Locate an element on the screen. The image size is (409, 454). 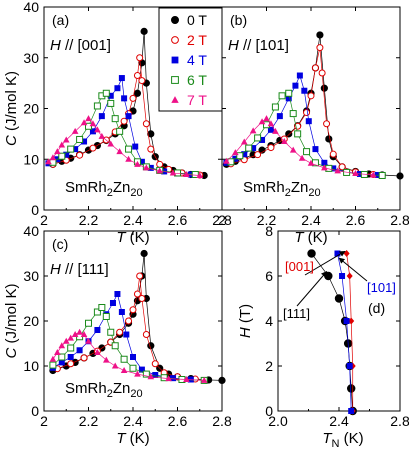
y-tick-label: 40 is located at coordinates (31, 7).